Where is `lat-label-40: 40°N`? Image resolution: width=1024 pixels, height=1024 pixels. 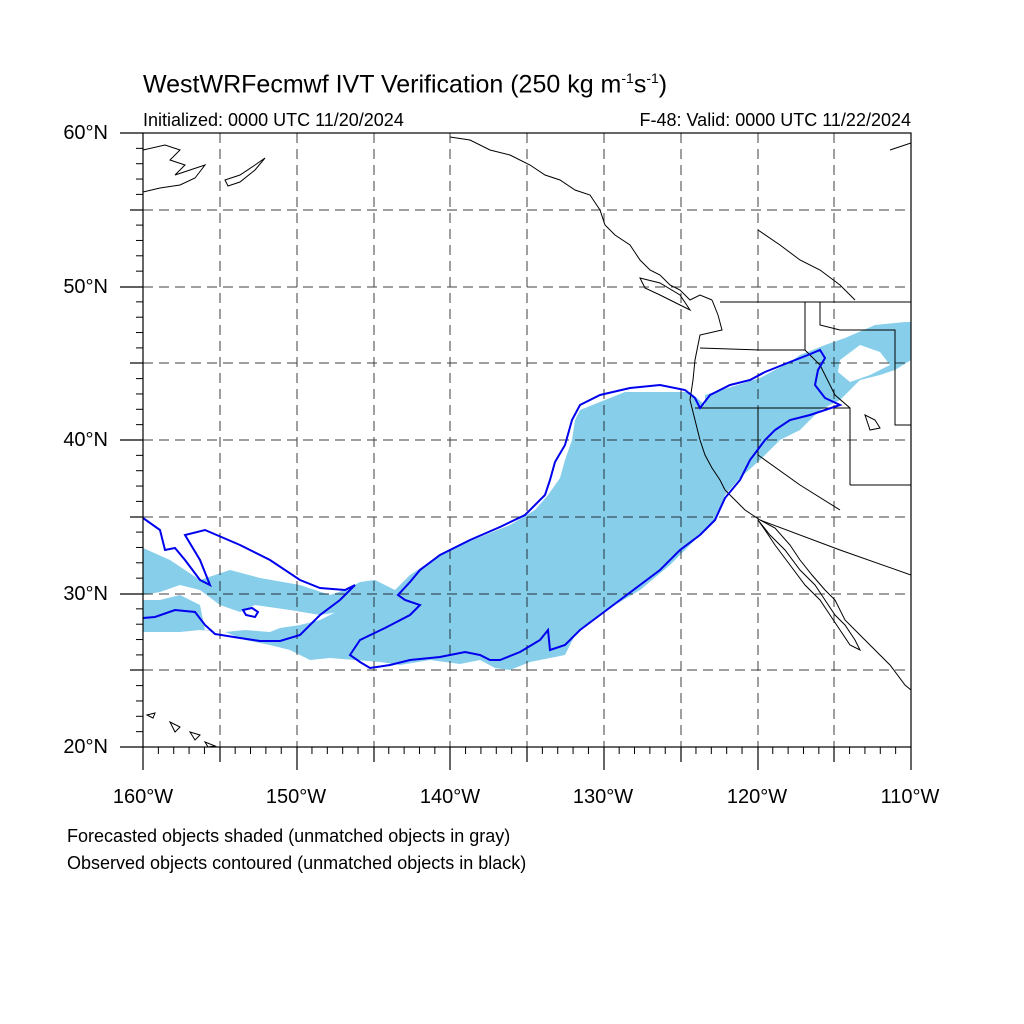 lat-label-40: 40°N is located at coordinates (85, 440).